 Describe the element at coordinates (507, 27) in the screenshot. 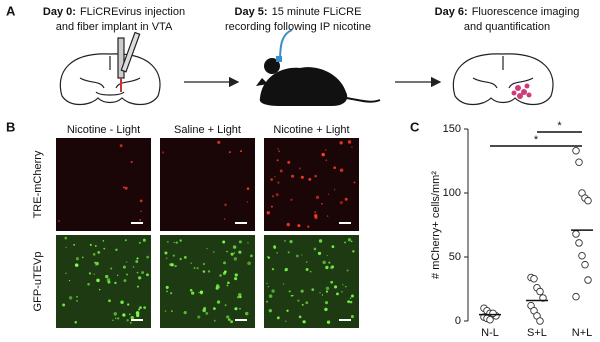

I see `step-text: and quantification` at that location.